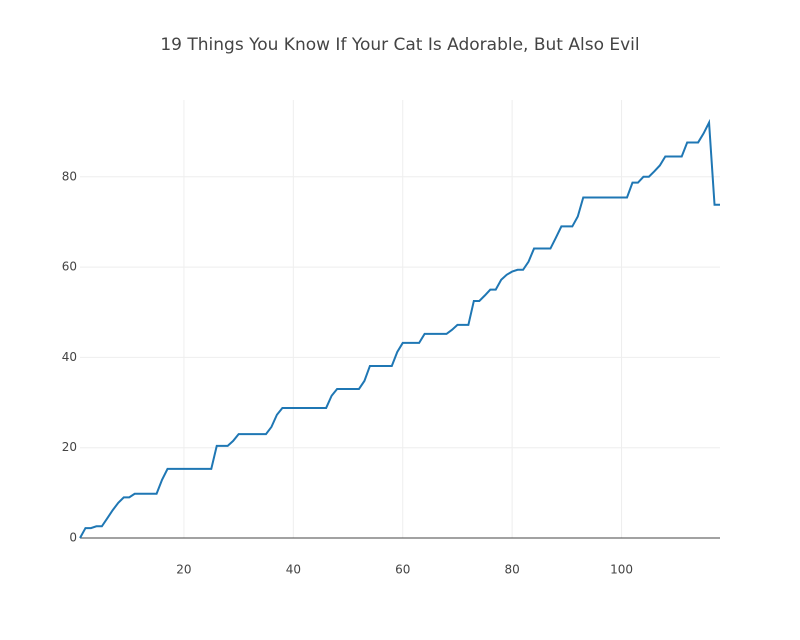 This screenshot has height=640, width=800. I want to click on y-tick-label: 40, so click(69, 357).